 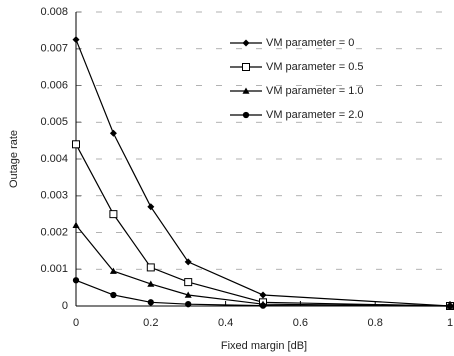 I want to click on y-tick-label: 0.001, so click(x=54, y=269).